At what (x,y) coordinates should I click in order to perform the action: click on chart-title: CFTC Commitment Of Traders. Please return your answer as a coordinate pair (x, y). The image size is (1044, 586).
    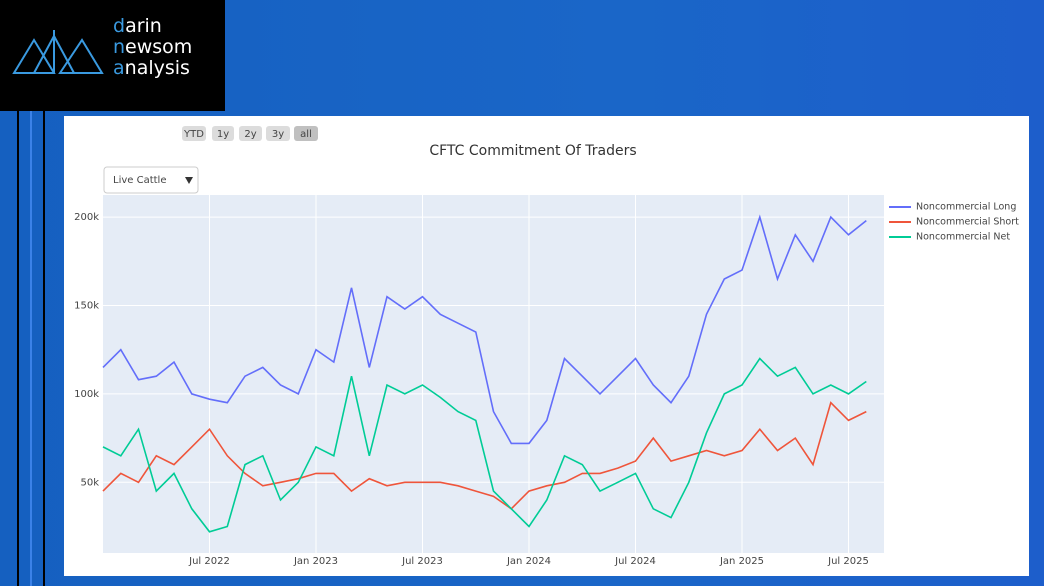
    Looking at the image, I should click on (532, 151).